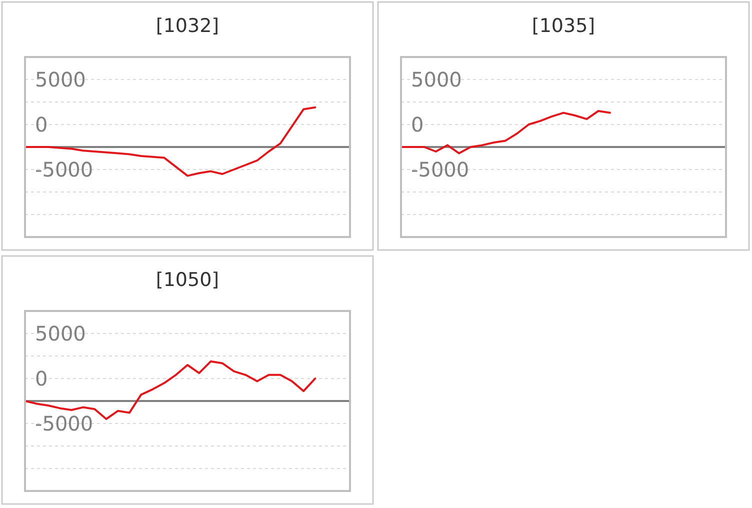 The width and height of the screenshot is (752, 508). What do you see at coordinates (564, 26) in the screenshot?
I see `chart-title: [1035]` at bounding box center [564, 26].